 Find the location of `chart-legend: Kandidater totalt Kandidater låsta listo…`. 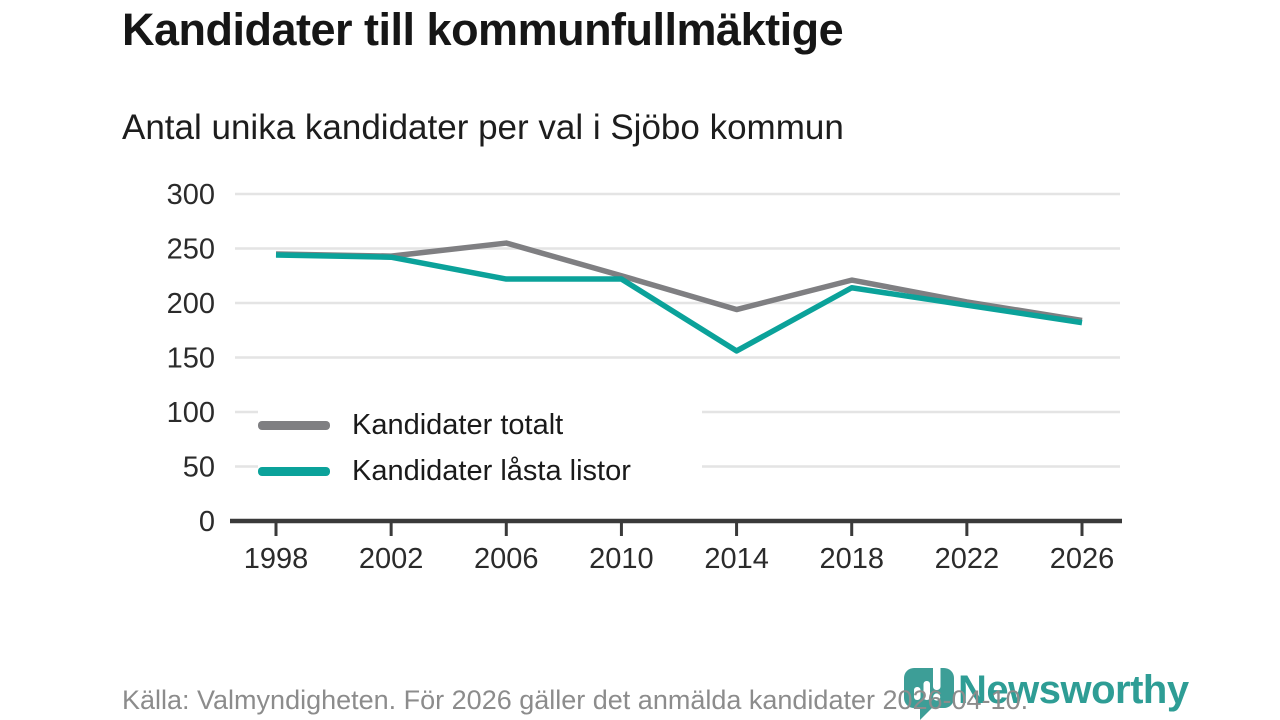

chart-legend: Kandidater totalt Kandidater låsta listo… is located at coordinates (480, 448).